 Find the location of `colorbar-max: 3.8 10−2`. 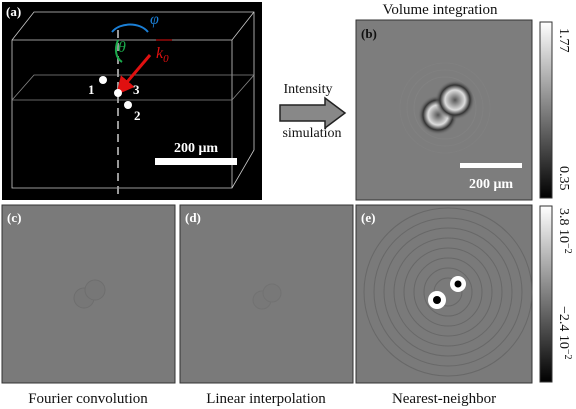

colorbar-max: 3.8 10−2 is located at coordinates (564, 231).